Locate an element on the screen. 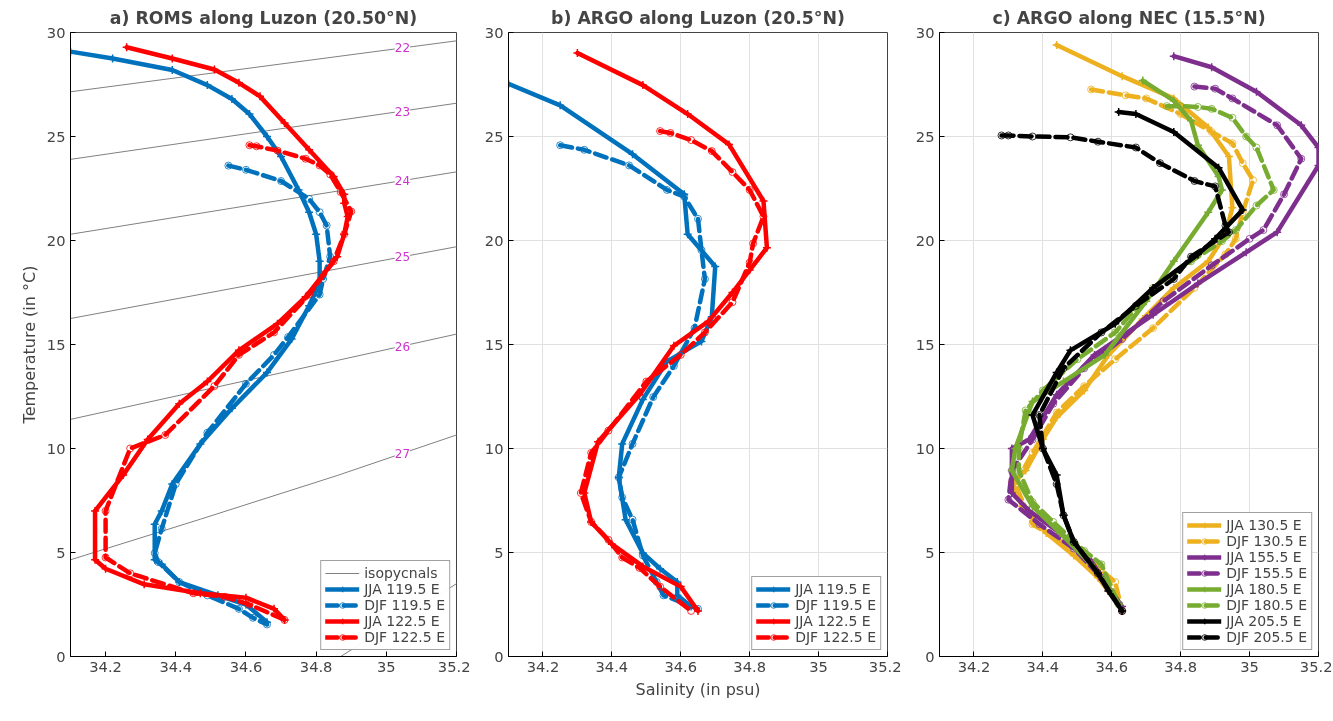 The image size is (1333, 721). legend-label: DJF 130.5 E is located at coordinates (1266, 541).